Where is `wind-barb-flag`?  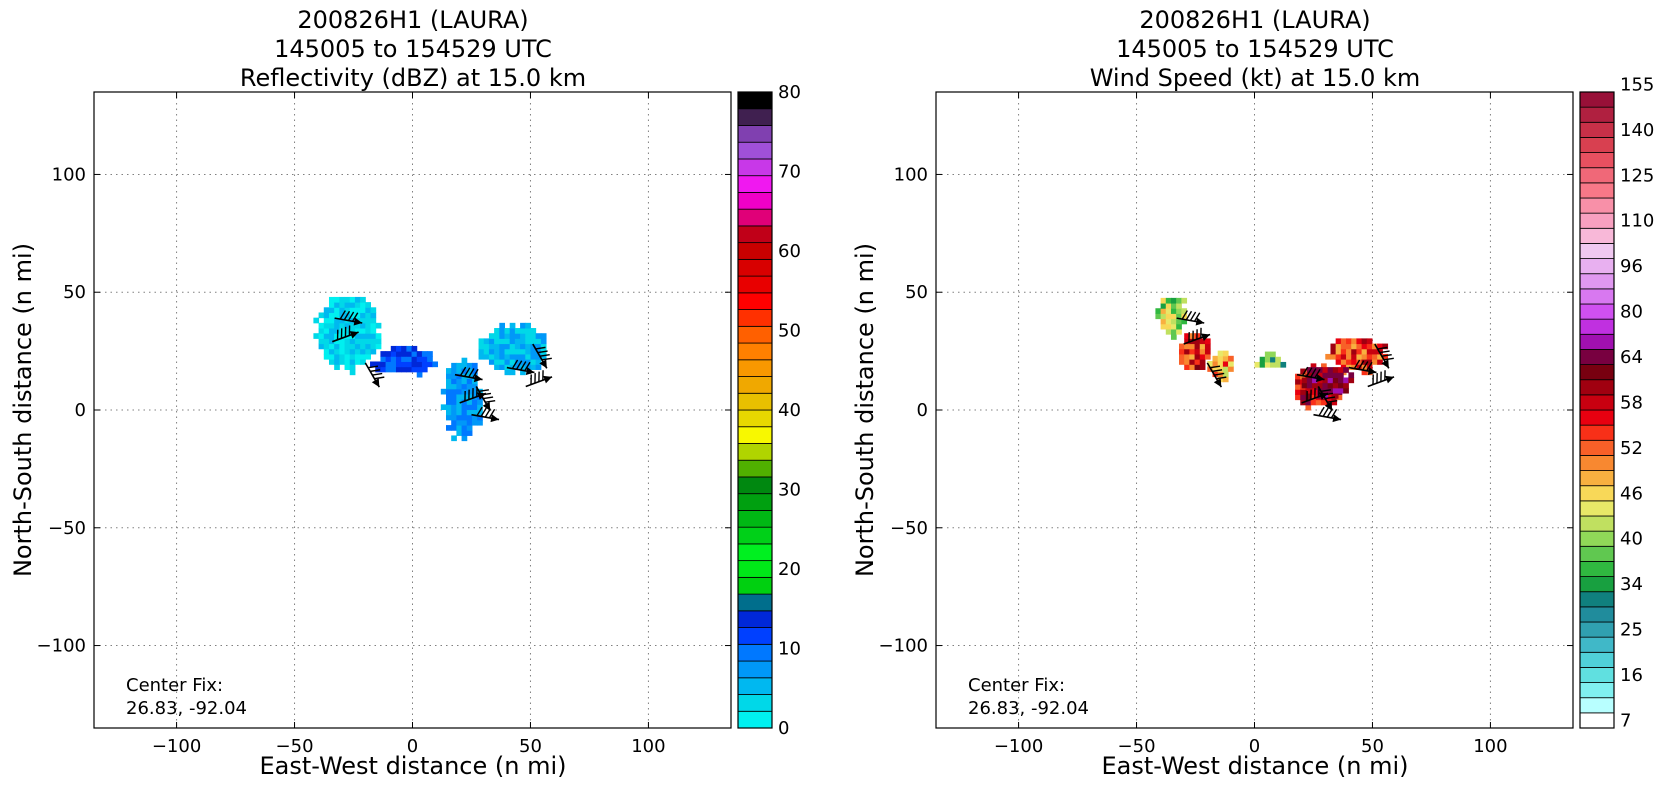 wind-barb-flag is located at coordinates (1206, 337).